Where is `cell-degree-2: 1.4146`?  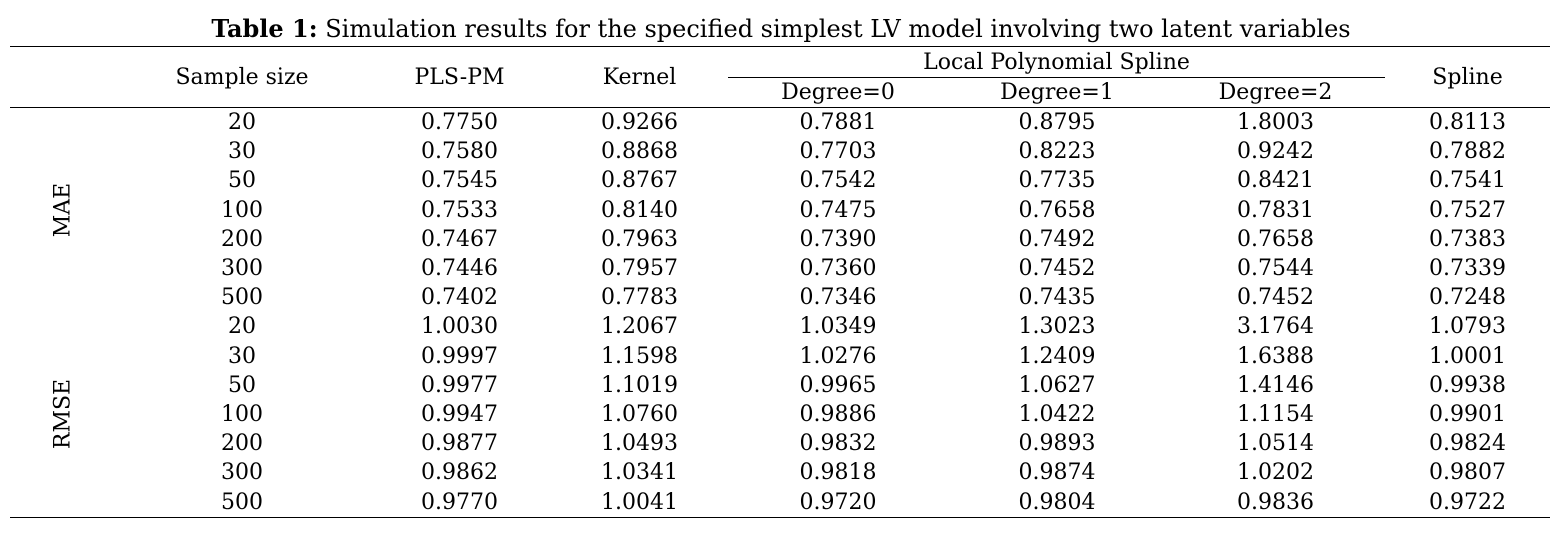 cell-degree-2: 1.4146 is located at coordinates (1275, 385).